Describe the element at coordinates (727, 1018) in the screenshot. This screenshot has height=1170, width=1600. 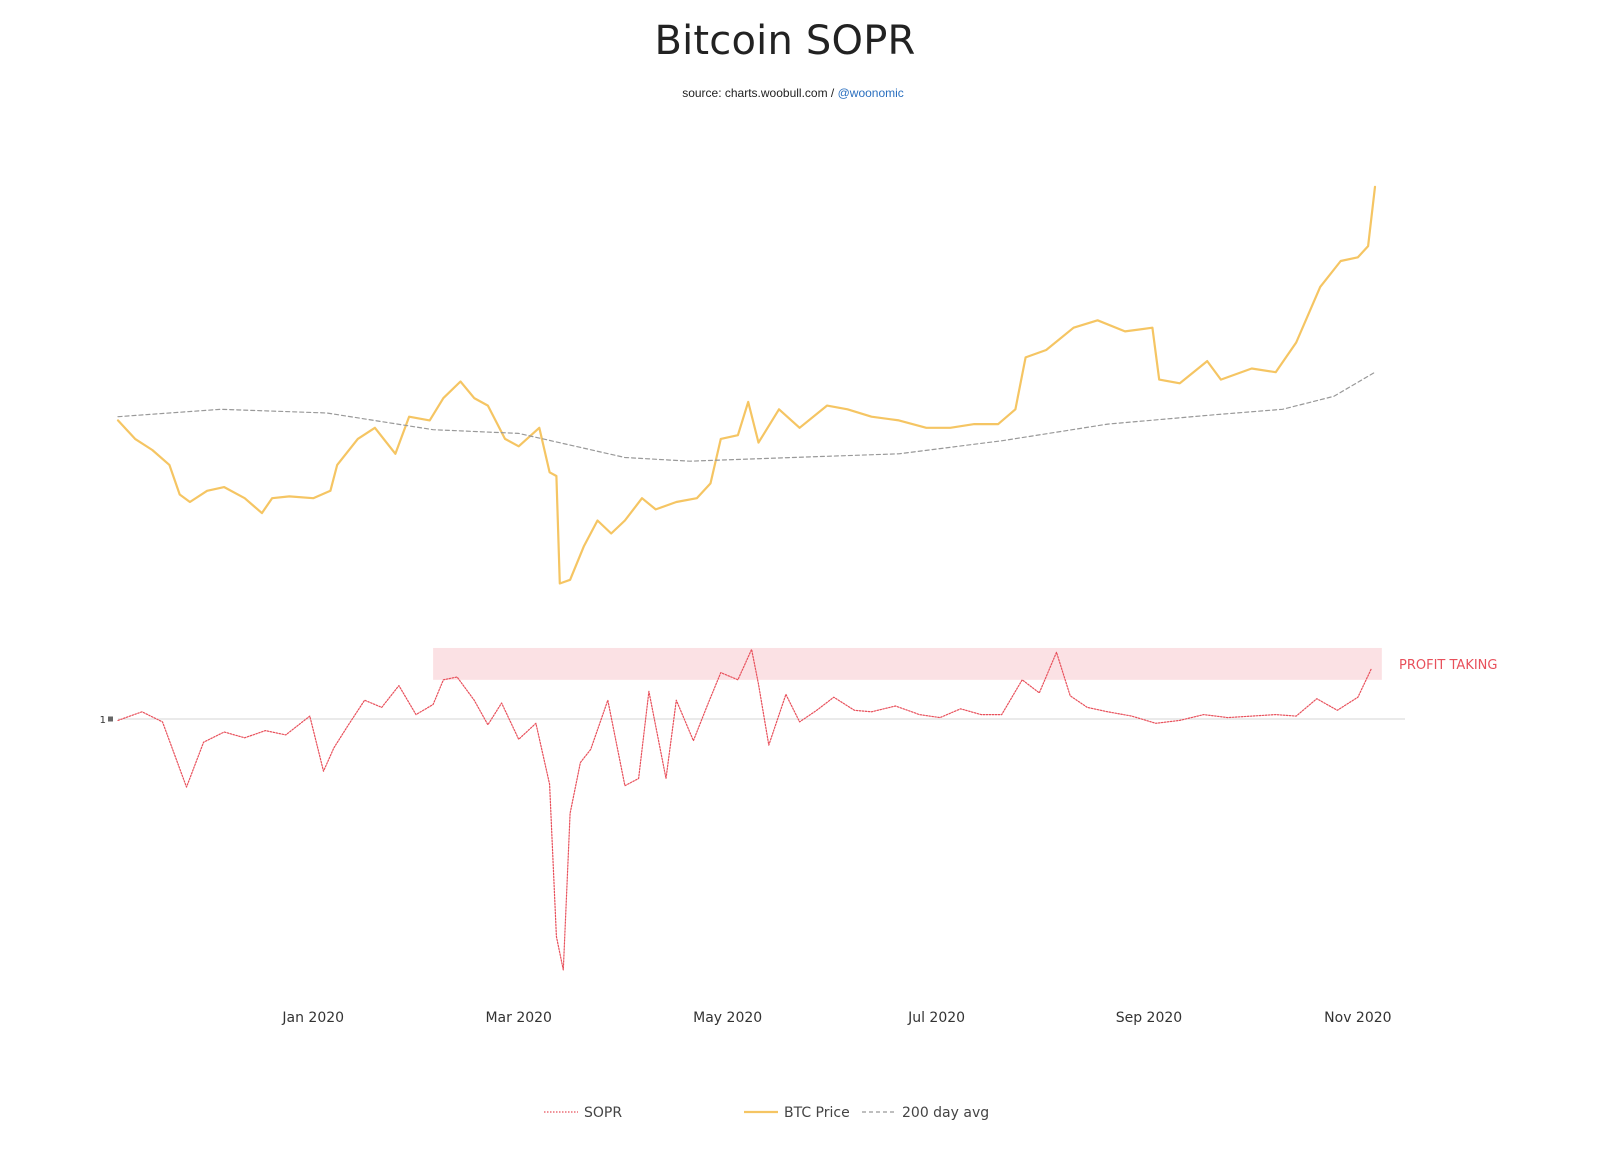
I see `x-tick-label: May 2020` at that location.